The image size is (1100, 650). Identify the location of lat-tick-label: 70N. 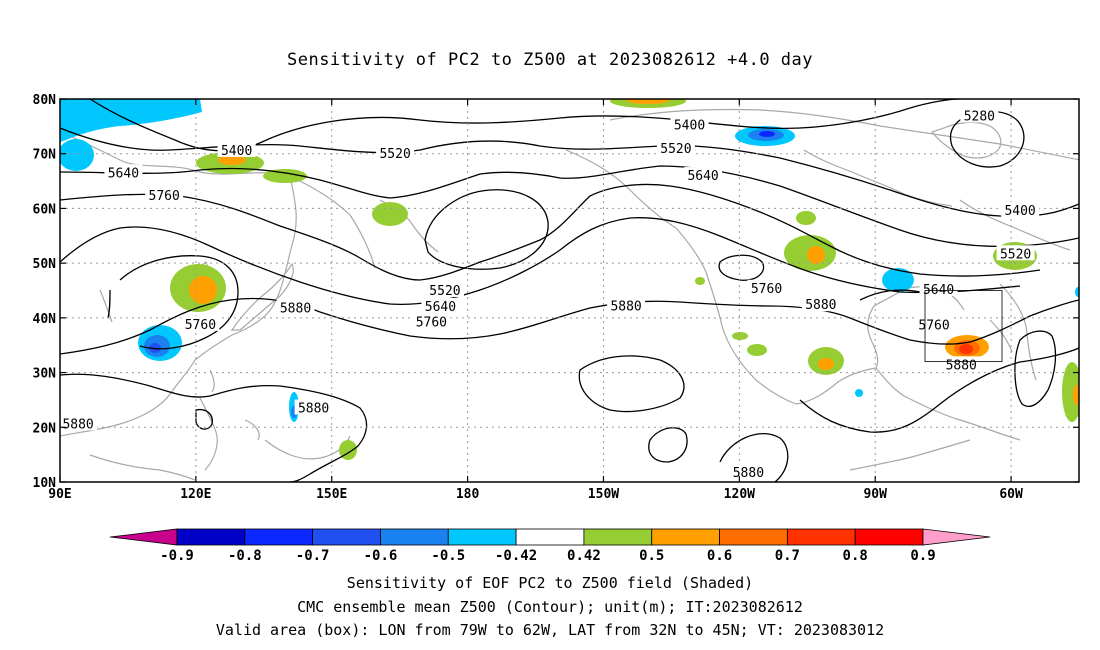
(45, 155).